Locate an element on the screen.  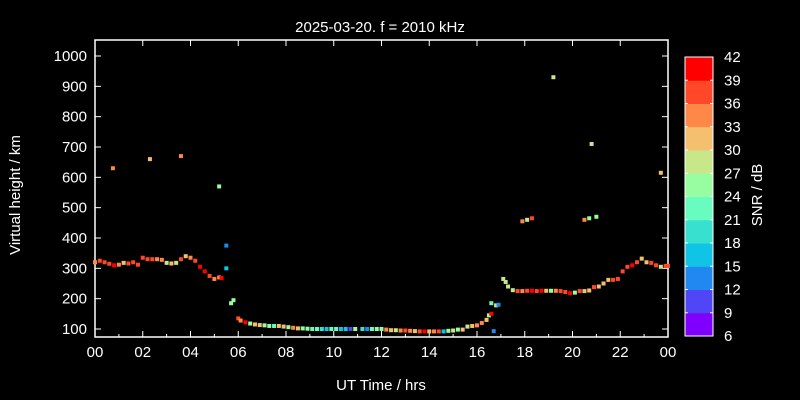
x-tick-label: 00 is located at coordinates (668, 352).